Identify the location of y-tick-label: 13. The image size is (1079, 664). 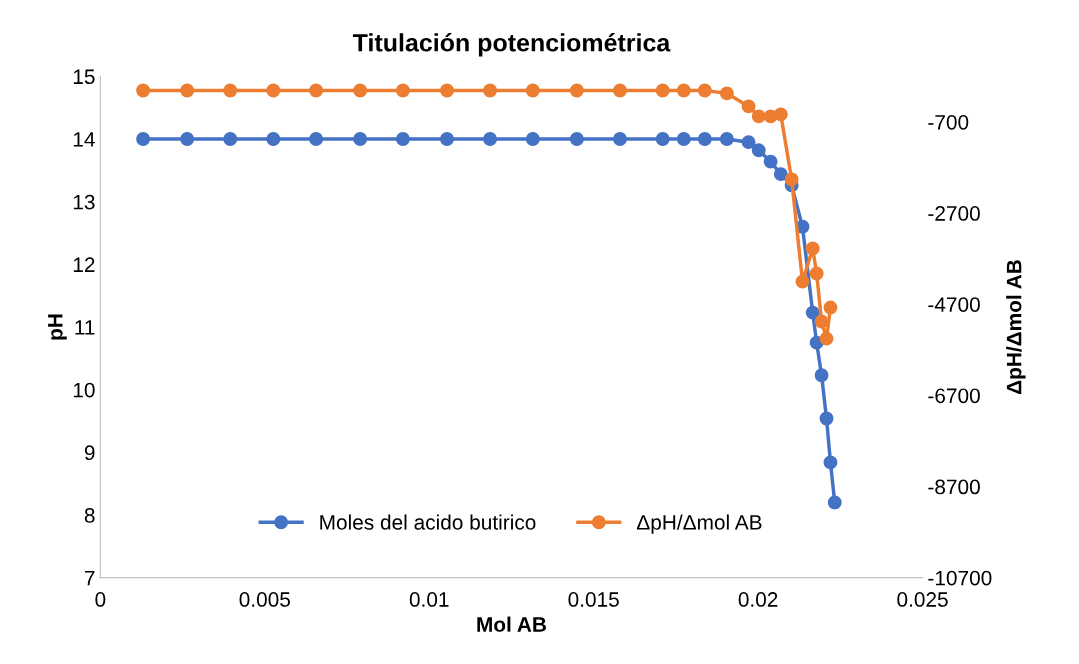
(84, 202).